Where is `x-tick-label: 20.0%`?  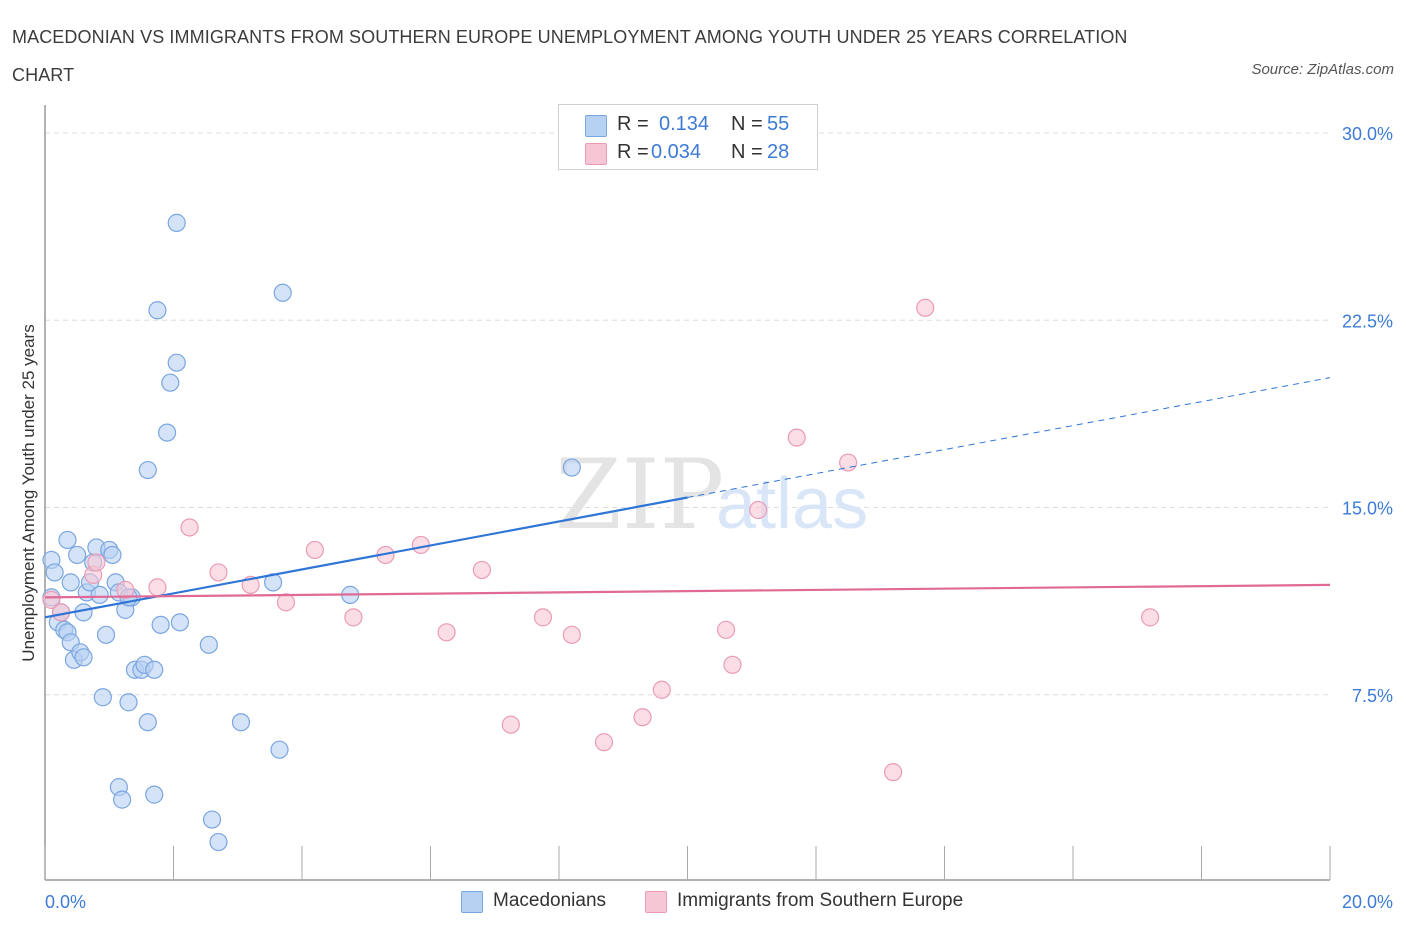 x-tick-label: 20.0% is located at coordinates (1367, 902).